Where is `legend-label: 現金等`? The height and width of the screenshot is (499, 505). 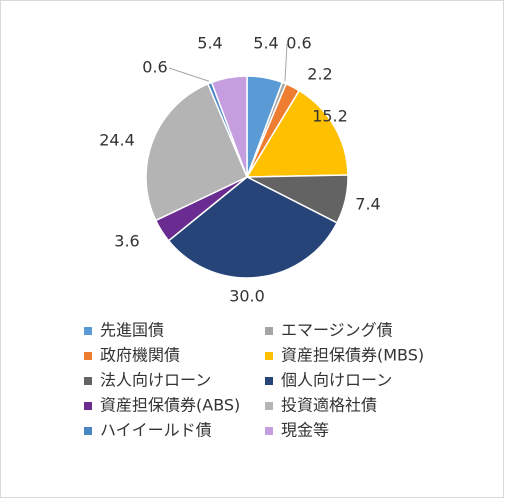 legend-label: 現金等 is located at coordinates (305, 430).